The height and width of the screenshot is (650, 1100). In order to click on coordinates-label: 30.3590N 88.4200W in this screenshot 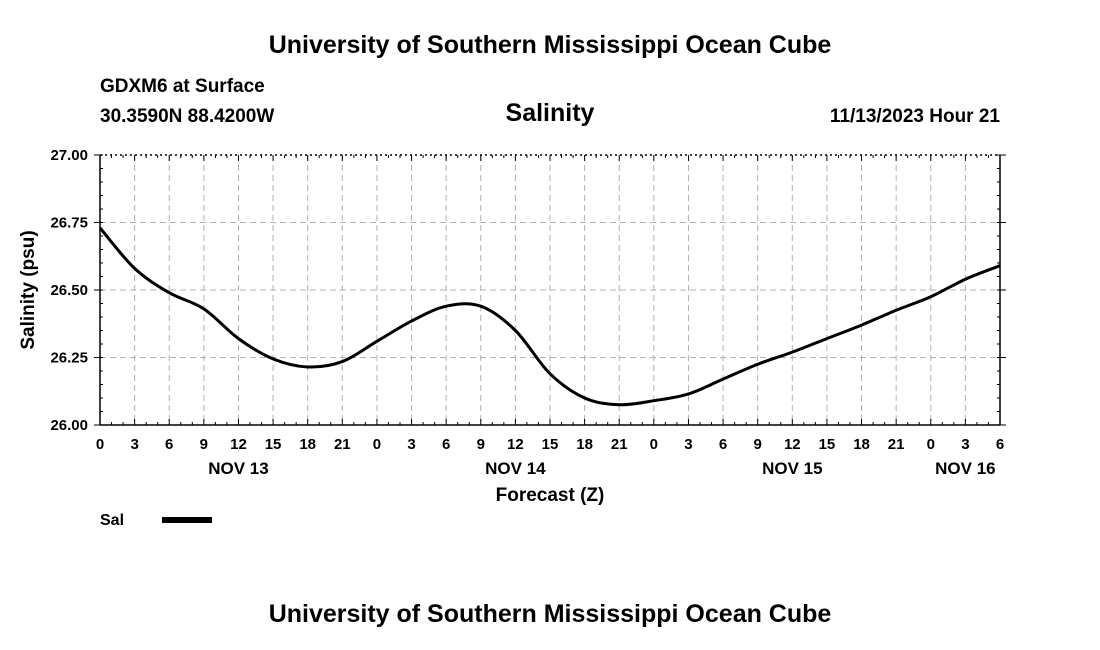, I will do `click(187, 116)`.